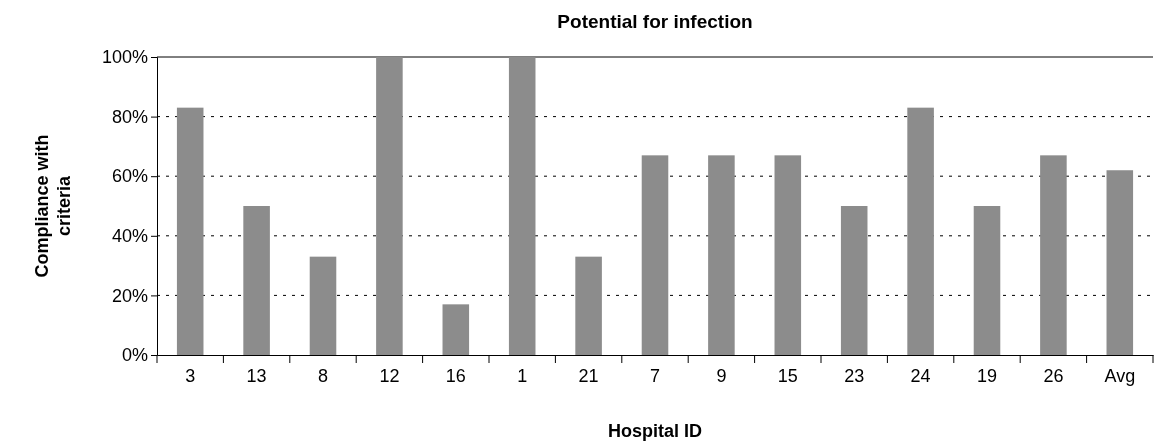 This screenshot has width=1162, height=447. Describe the element at coordinates (721, 375) in the screenshot. I see `x-tick-label: 9` at that location.